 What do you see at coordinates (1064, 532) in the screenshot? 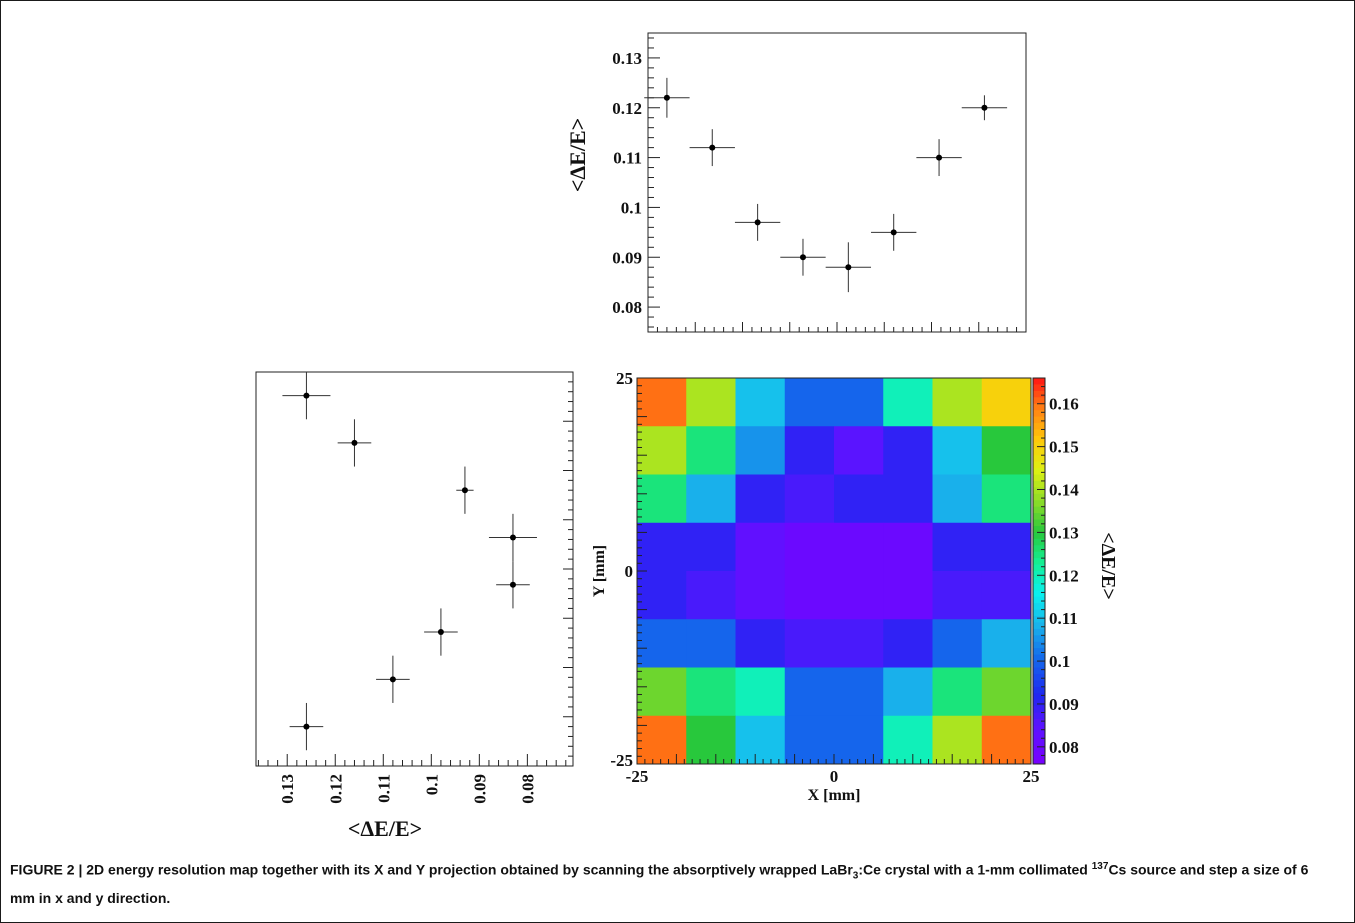
I see `colorbar-tick-label: 0.13` at bounding box center [1064, 532].